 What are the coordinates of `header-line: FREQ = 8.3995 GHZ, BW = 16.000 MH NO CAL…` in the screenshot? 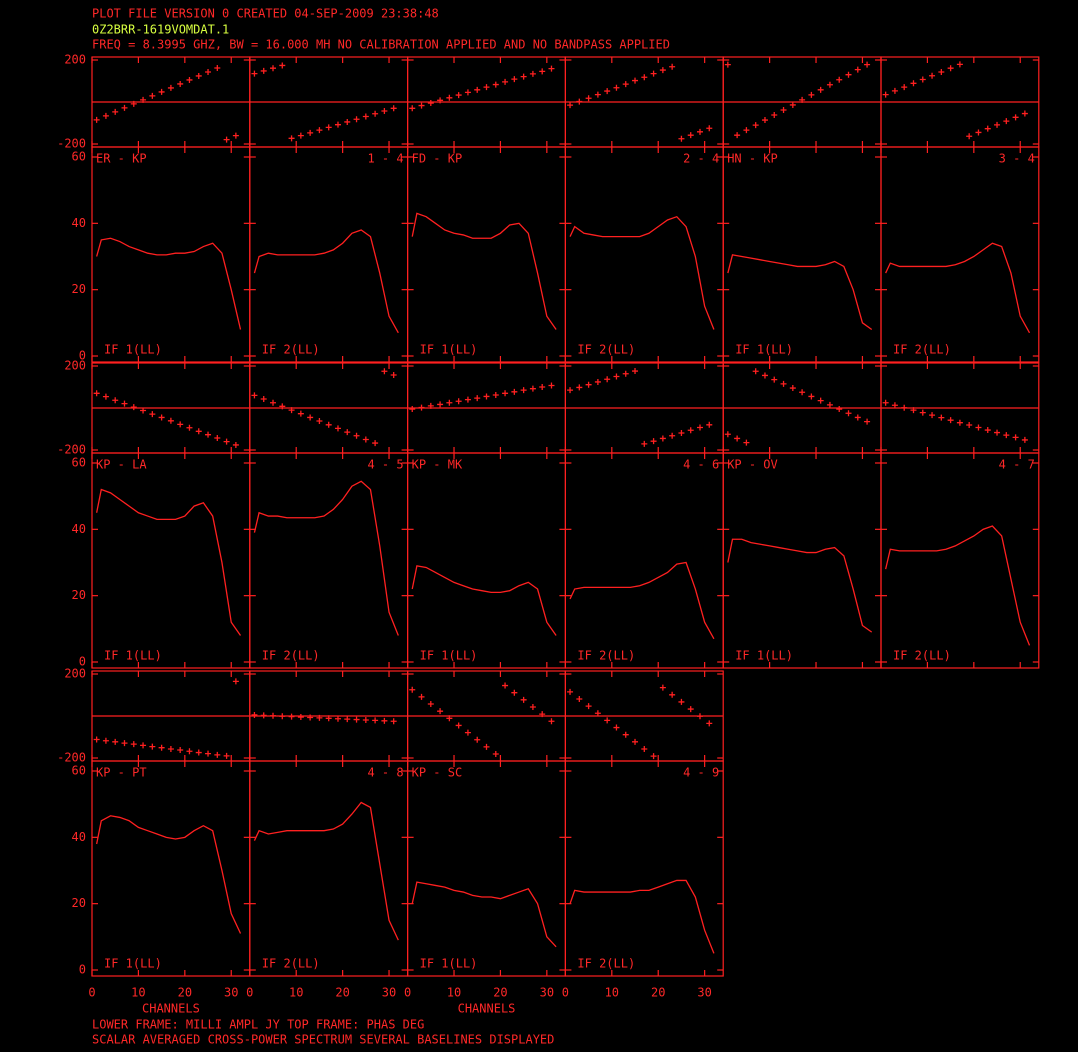 It's located at (381, 45).